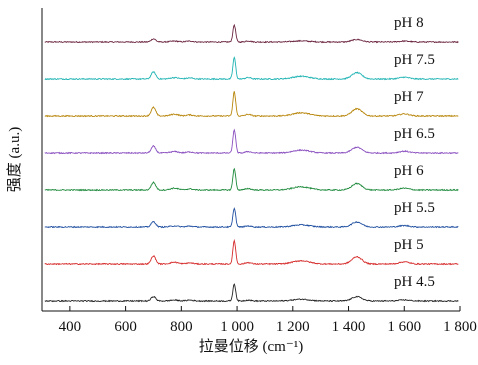  I want to click on x-tick-label: 400, so click(70, 327).